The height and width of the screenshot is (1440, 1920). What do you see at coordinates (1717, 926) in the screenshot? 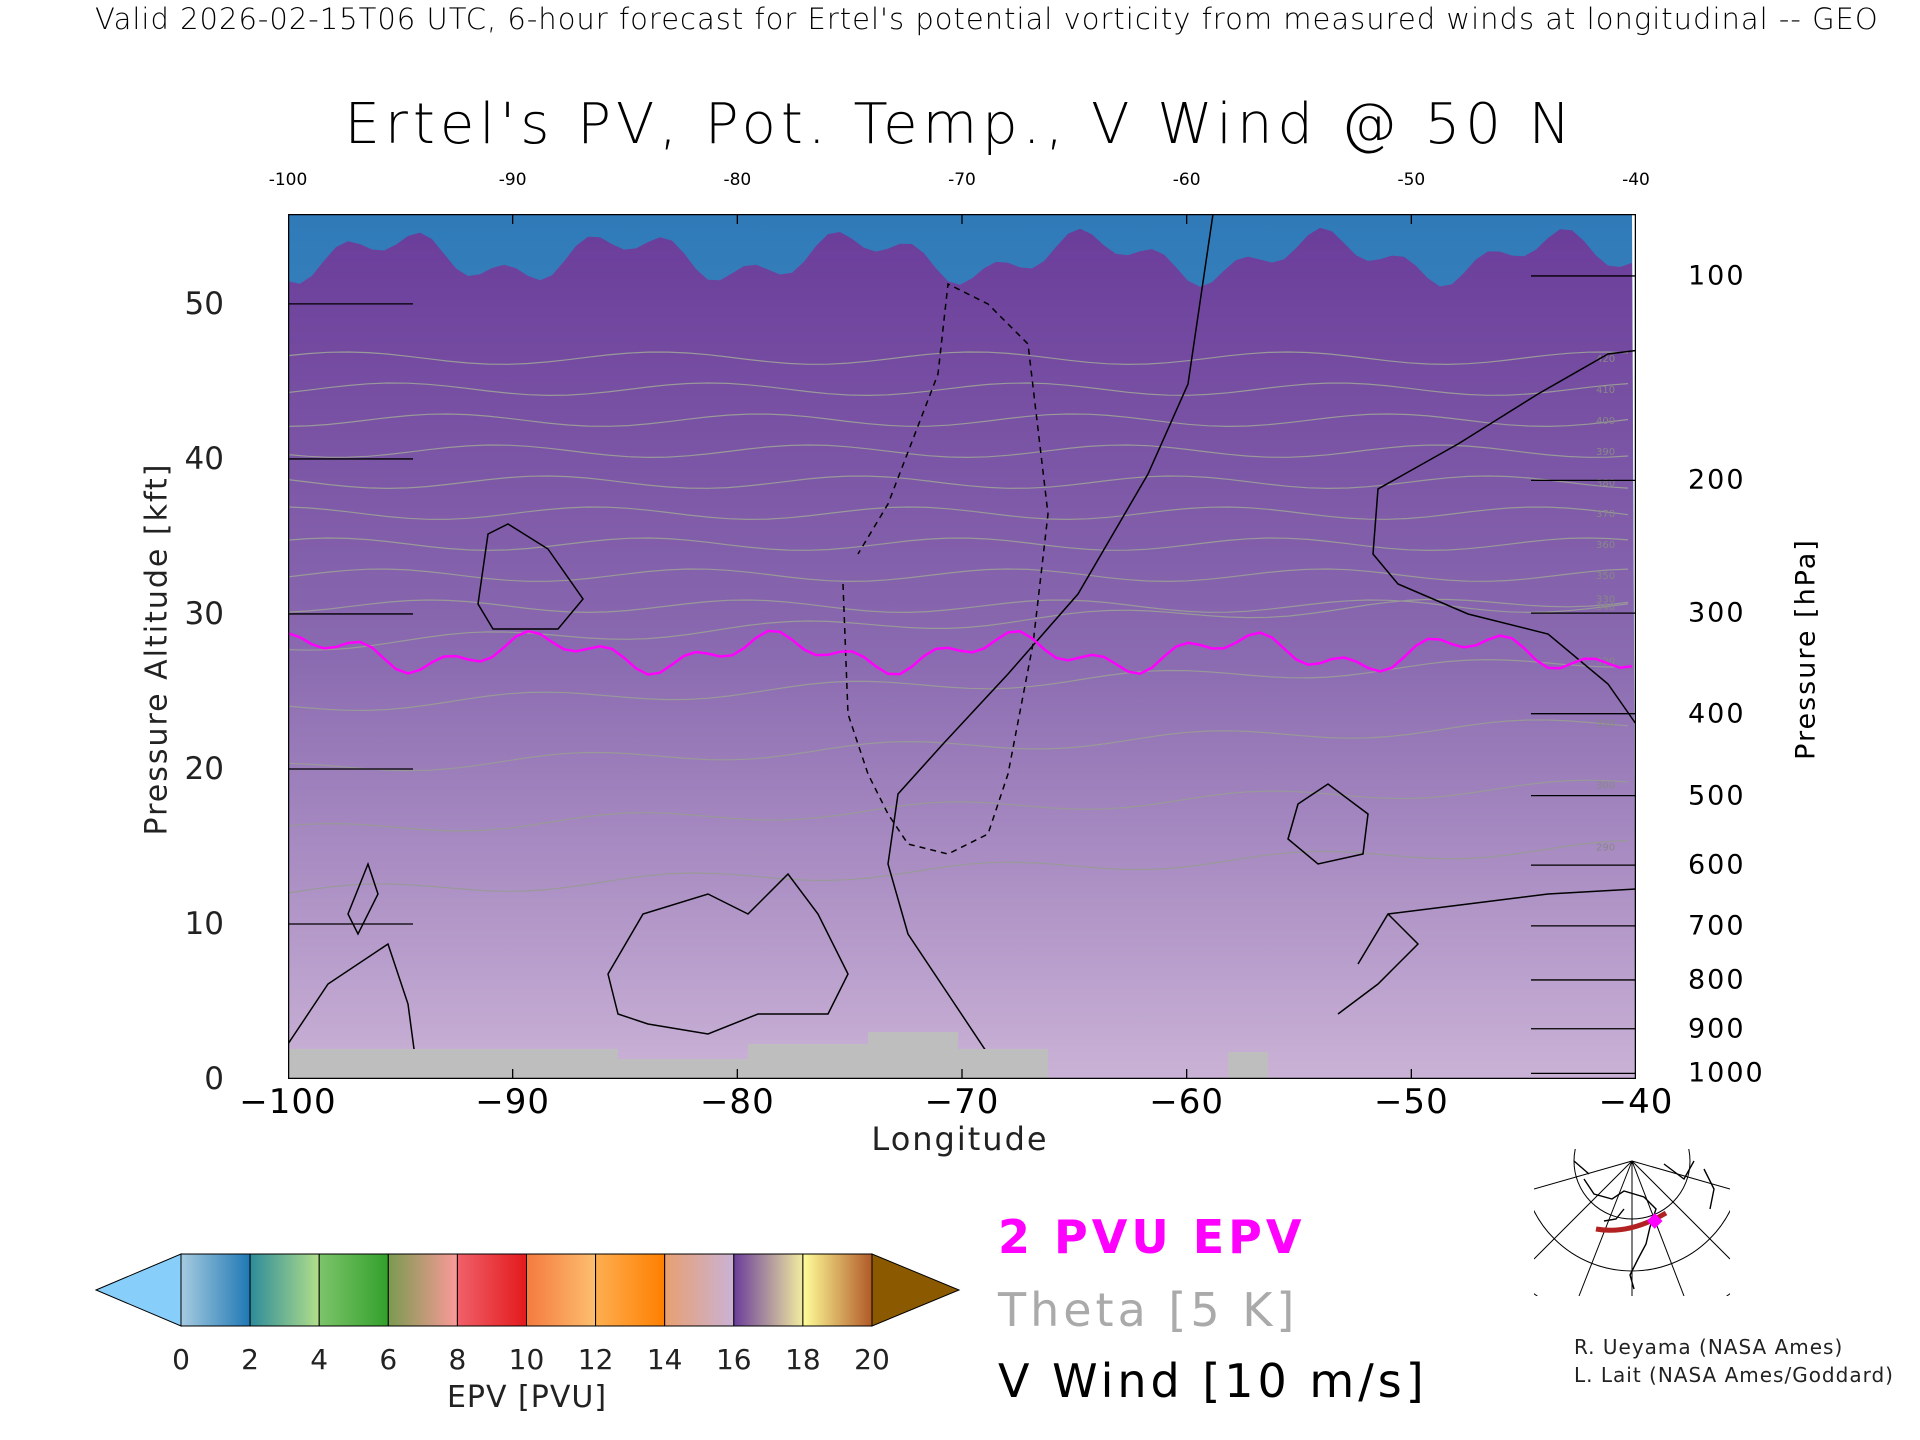
I see `pressure-tick-label: 700` at bounding box center [1717, 926].